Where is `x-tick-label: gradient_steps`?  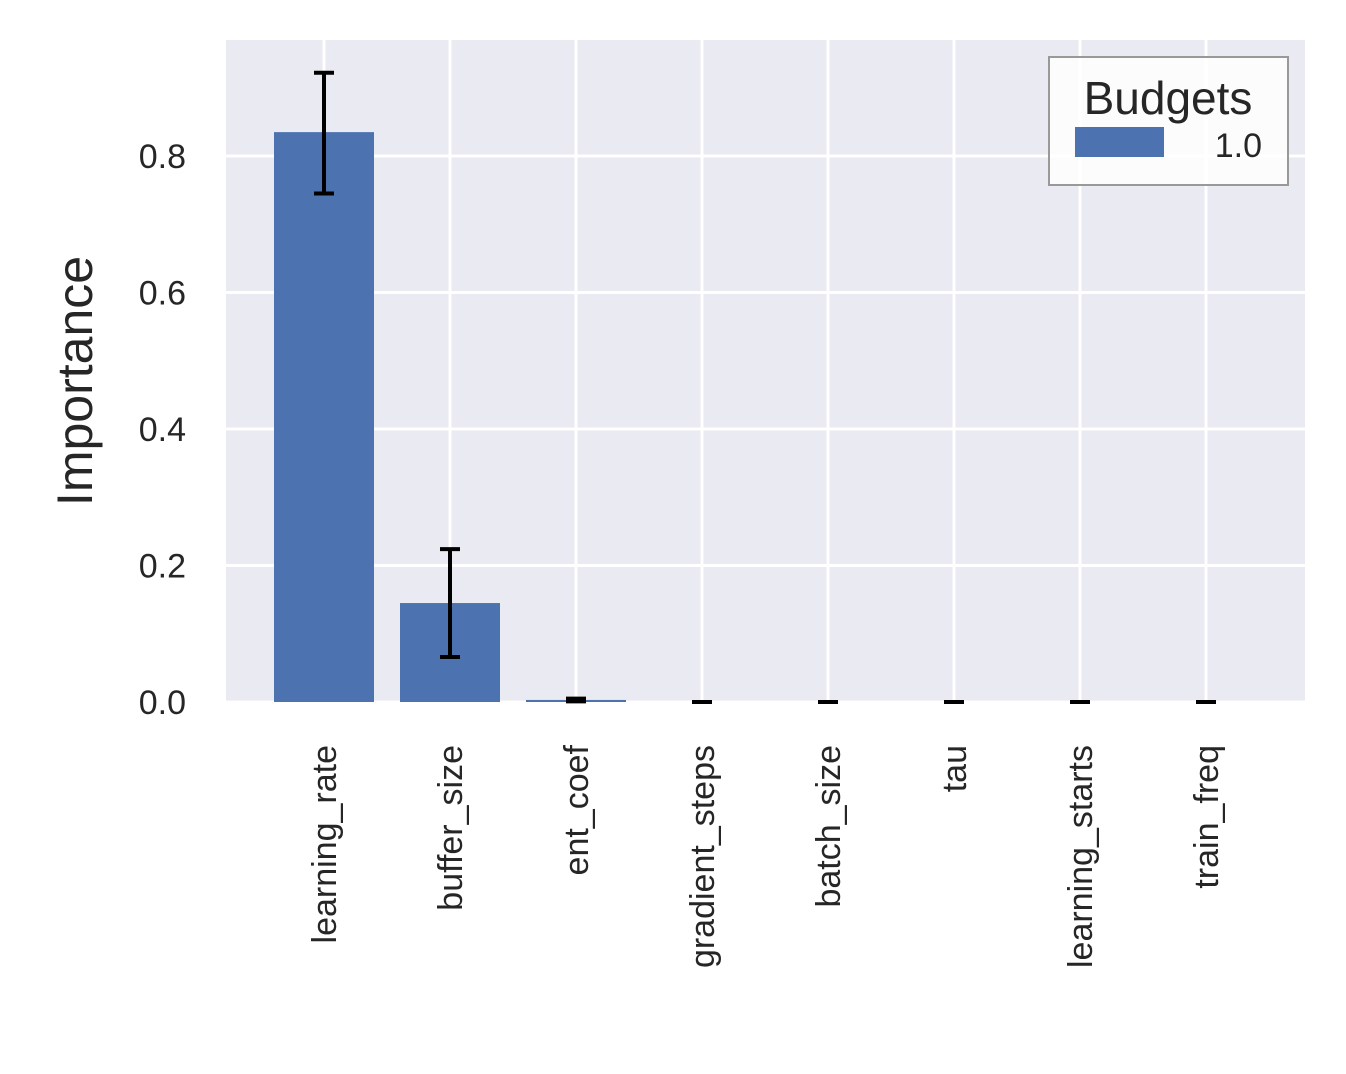
x-tick-label: gradient_steps is located at coordinates (703, 856).